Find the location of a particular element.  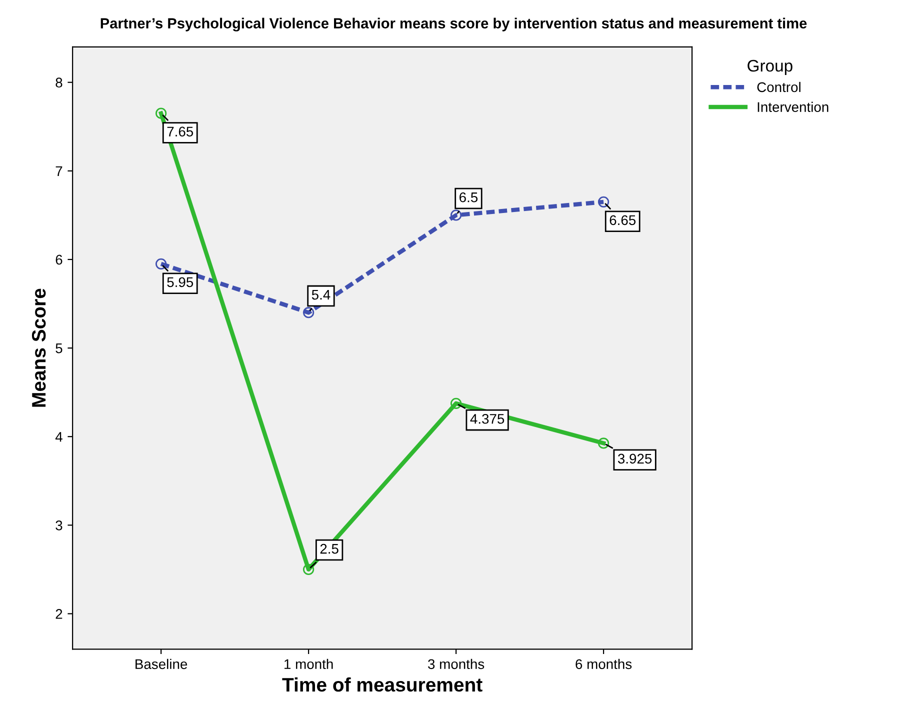

data-label: 6.65 is located at coordinates (623, 220).